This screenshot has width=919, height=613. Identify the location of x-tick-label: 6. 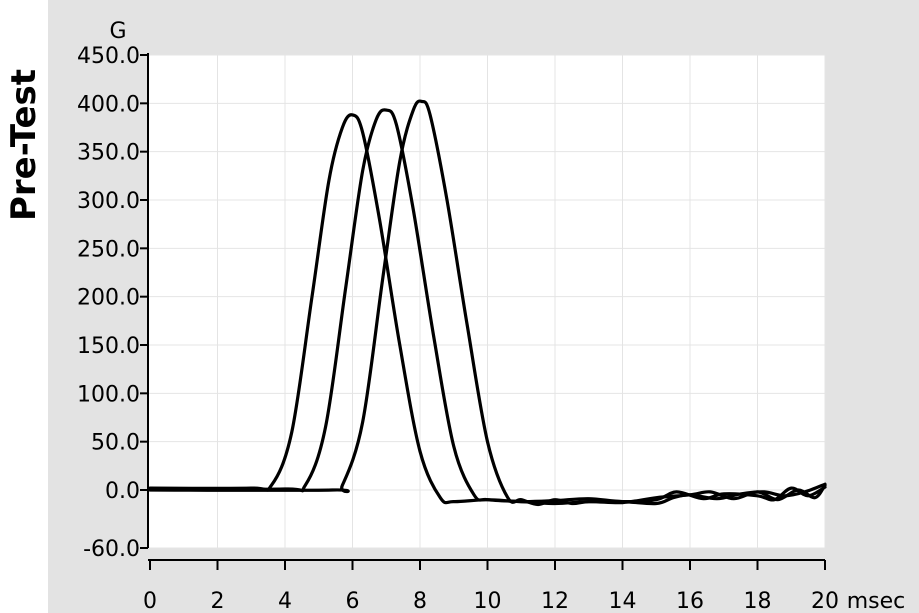
(353, 601).